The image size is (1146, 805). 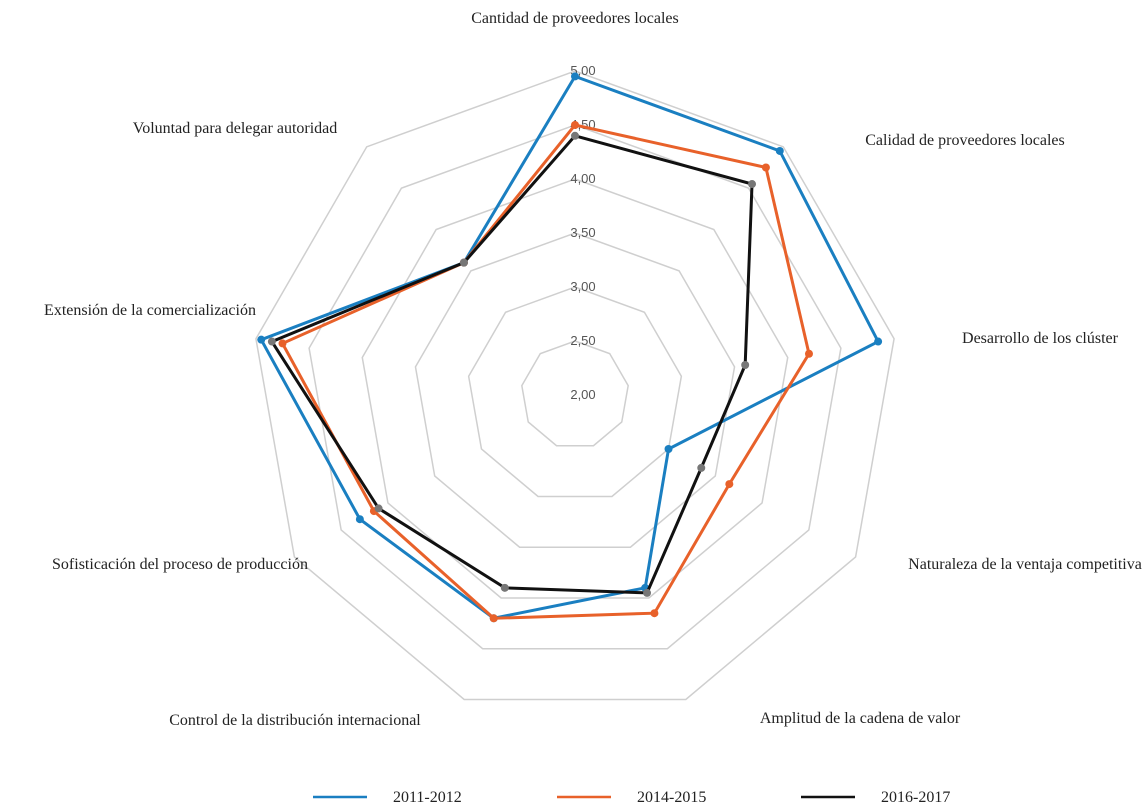 I want to click on axis-label: Calidad de proveedores locales, so click(x=965, y=140).